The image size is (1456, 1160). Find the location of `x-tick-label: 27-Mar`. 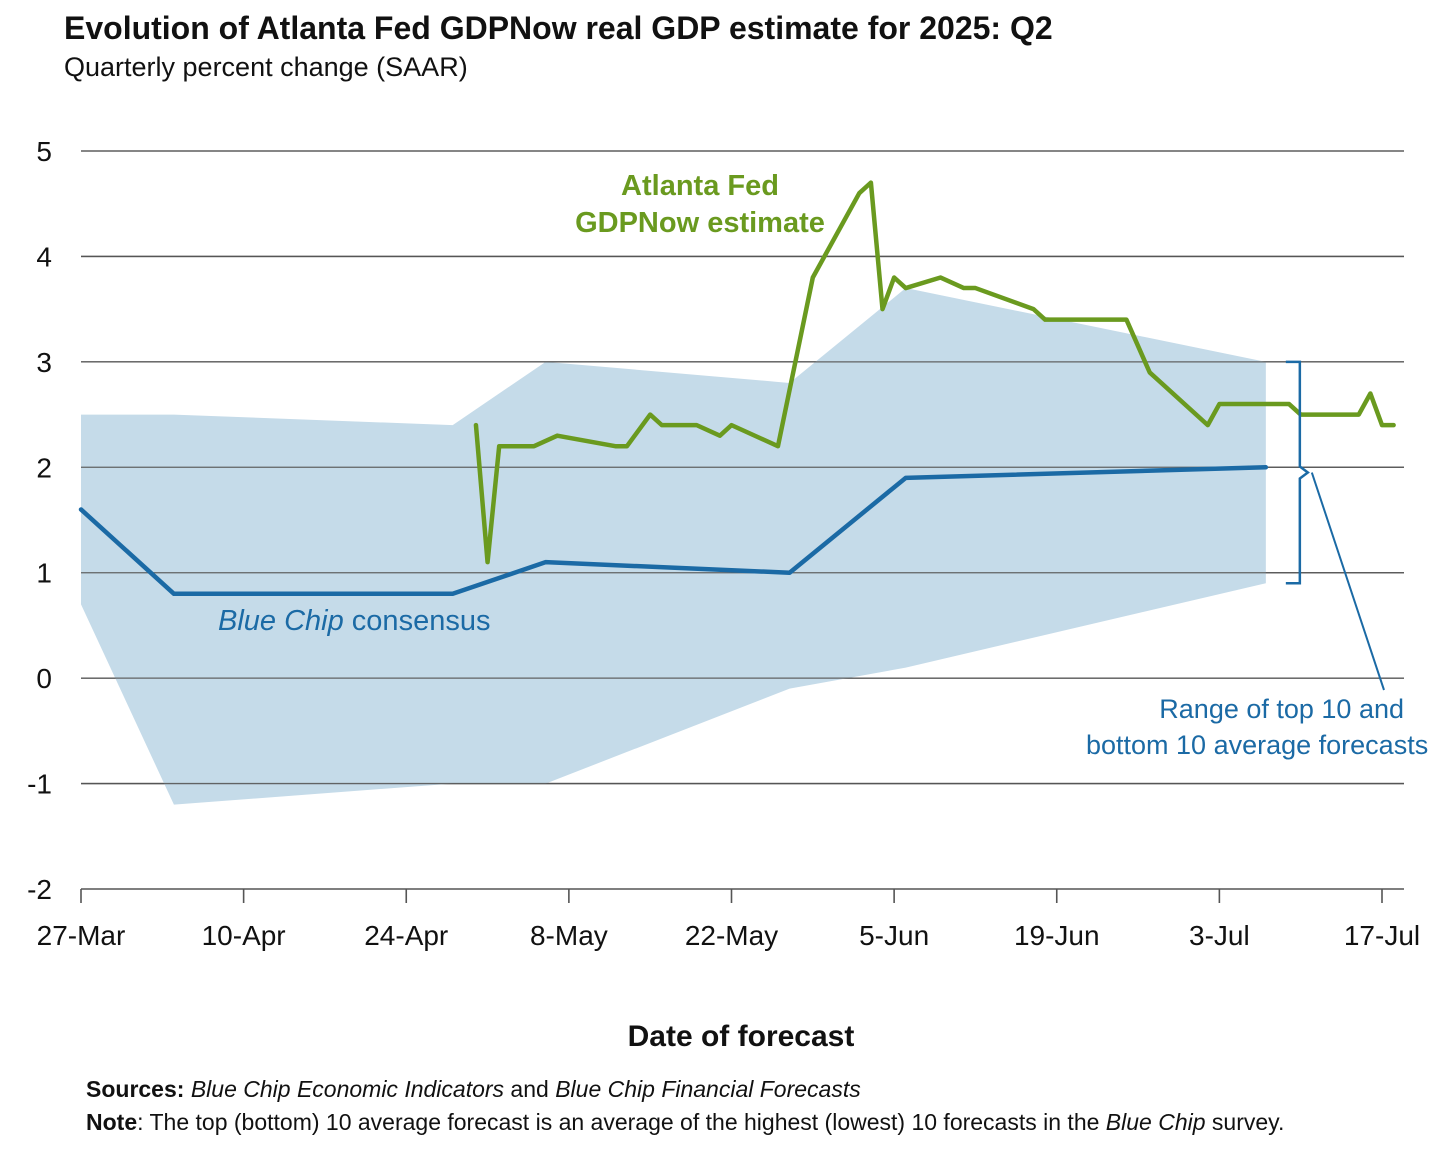

x-tick-label: 27-Mar is located at coordinates (81, 935).